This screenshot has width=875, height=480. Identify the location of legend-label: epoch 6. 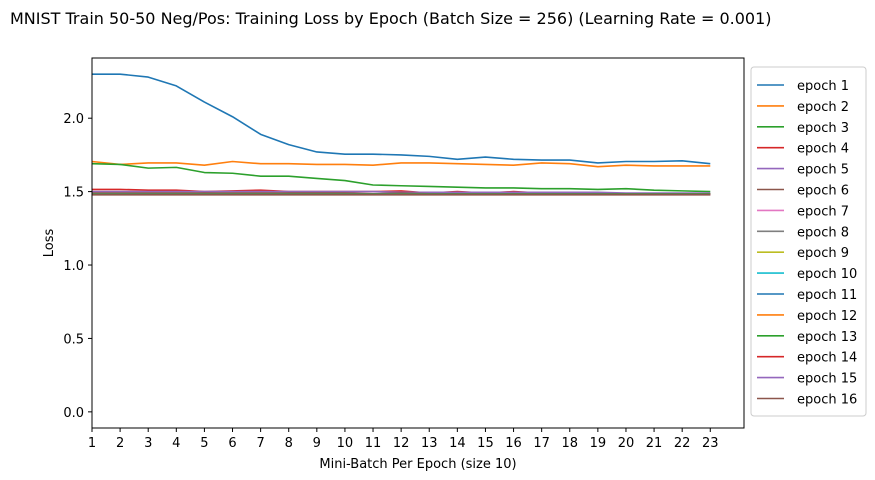
(823, 191).